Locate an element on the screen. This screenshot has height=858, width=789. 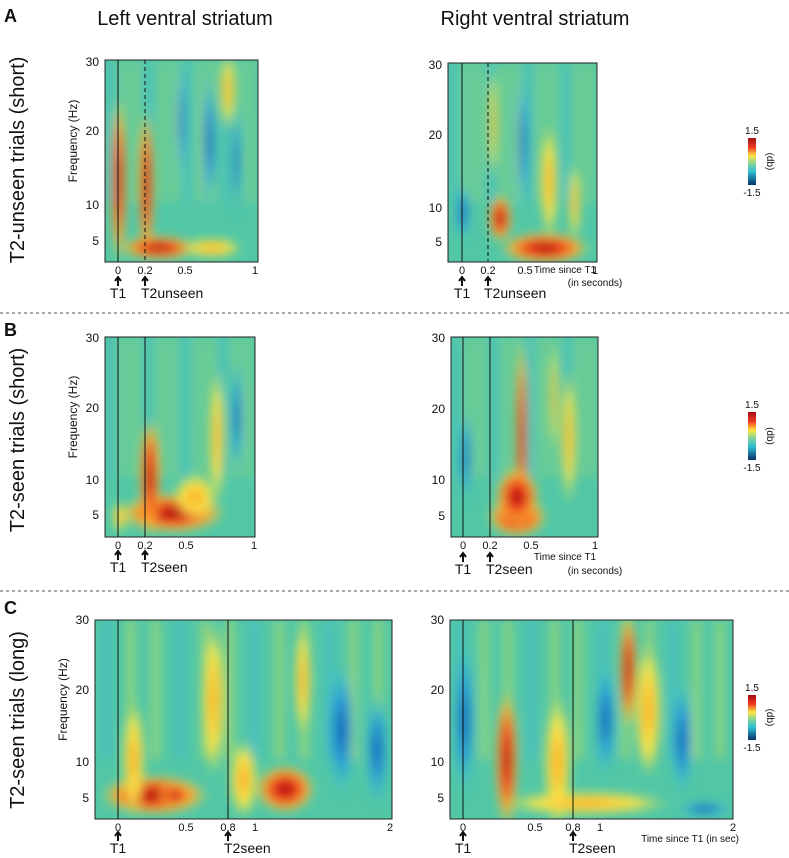
x-axis-label: Time since T1 (in sec) is located at coordinates (690, 839).